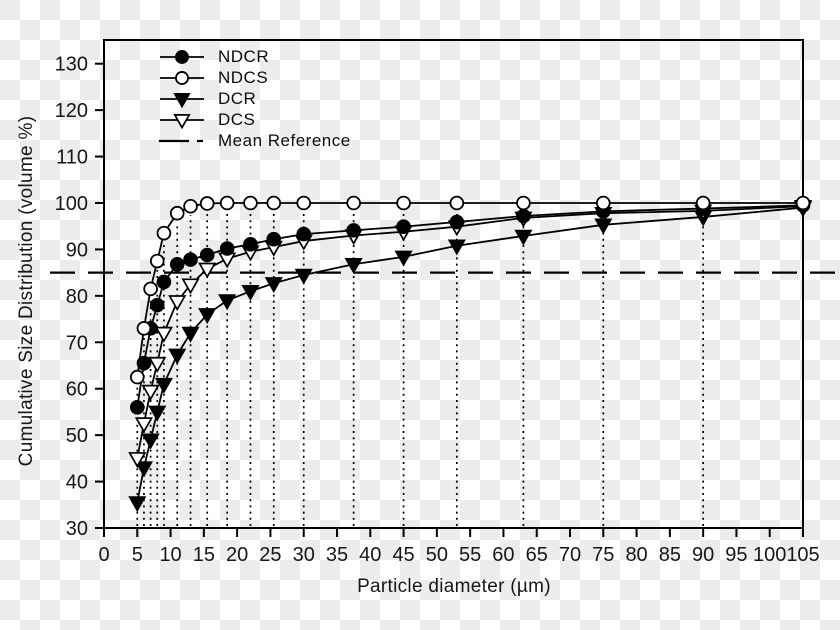 This screenshot has height=630, width=840. What do you see at coordinates (137, 555) in the screenshot?
I see `x-tick-label: 5` at bounding box center [137, 555].